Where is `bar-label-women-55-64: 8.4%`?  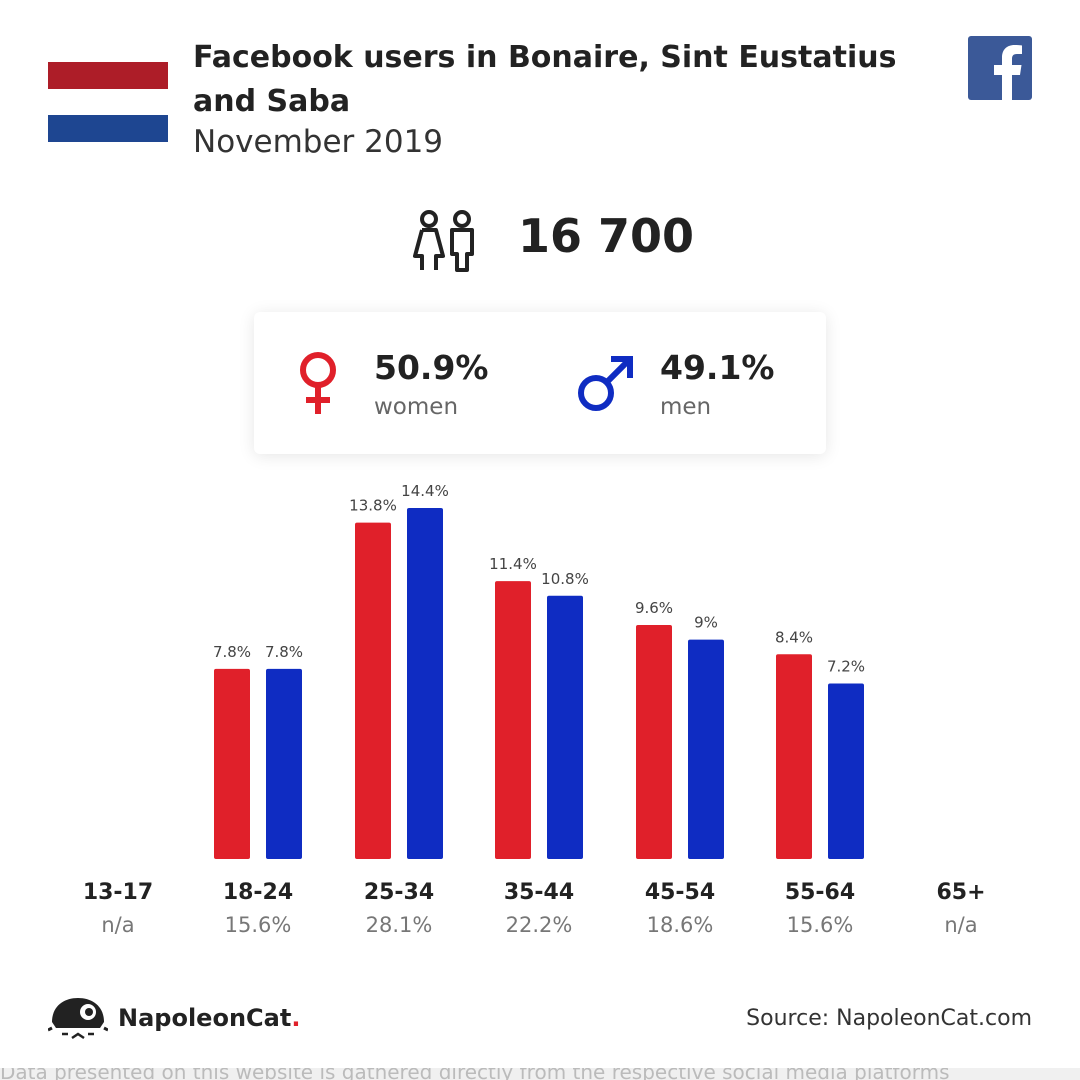 bar-label-women-55-64: 8.4% is located at coordinates (794, 637).